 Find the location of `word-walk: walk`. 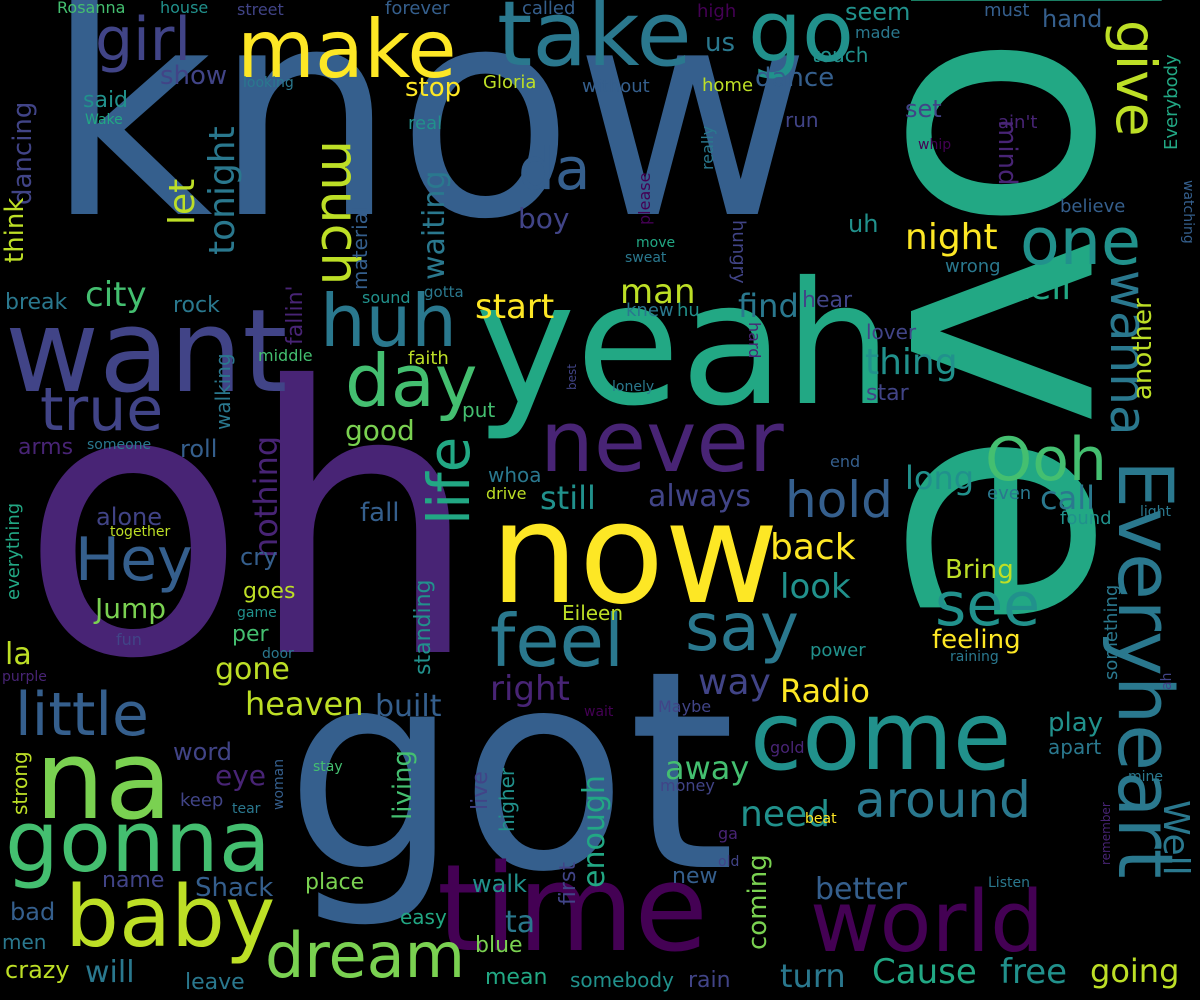

word-walk: walk is located at coordinates (499, 884).